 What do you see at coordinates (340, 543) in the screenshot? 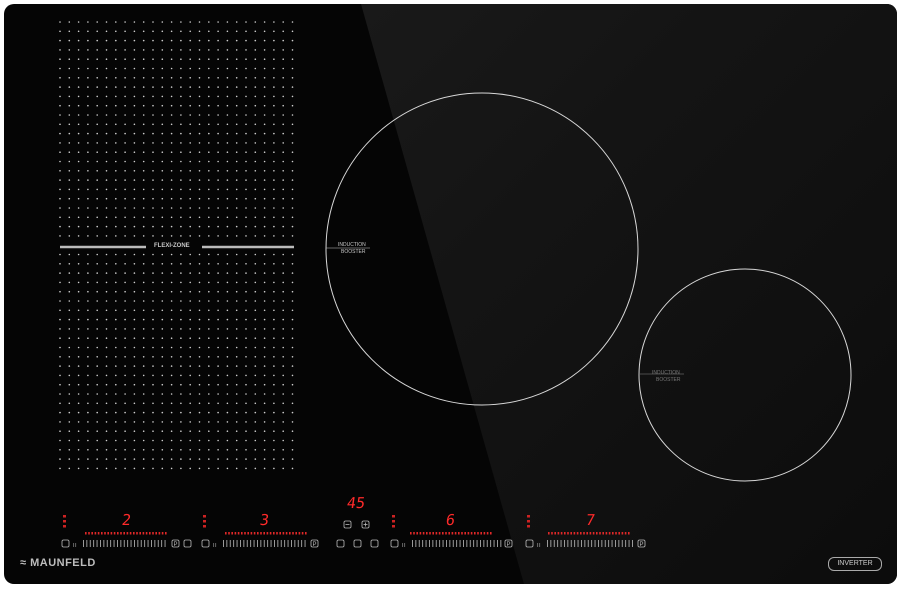
I see `play-button` at bounding box center [340, 543].